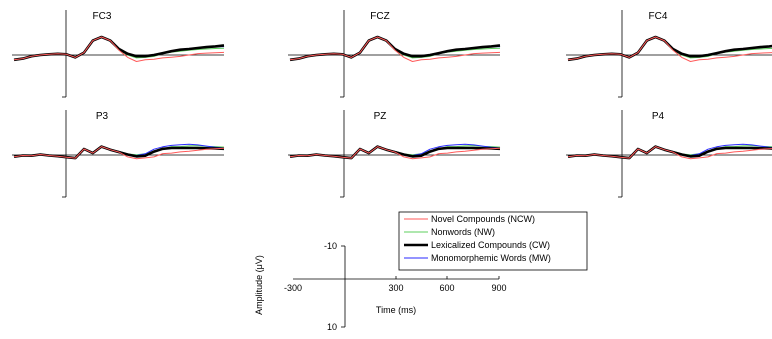 The image size is (772, 339). Describe the element at coordinates (658, 16) in the screenshot. I see `panel-title: FC4` at that location.